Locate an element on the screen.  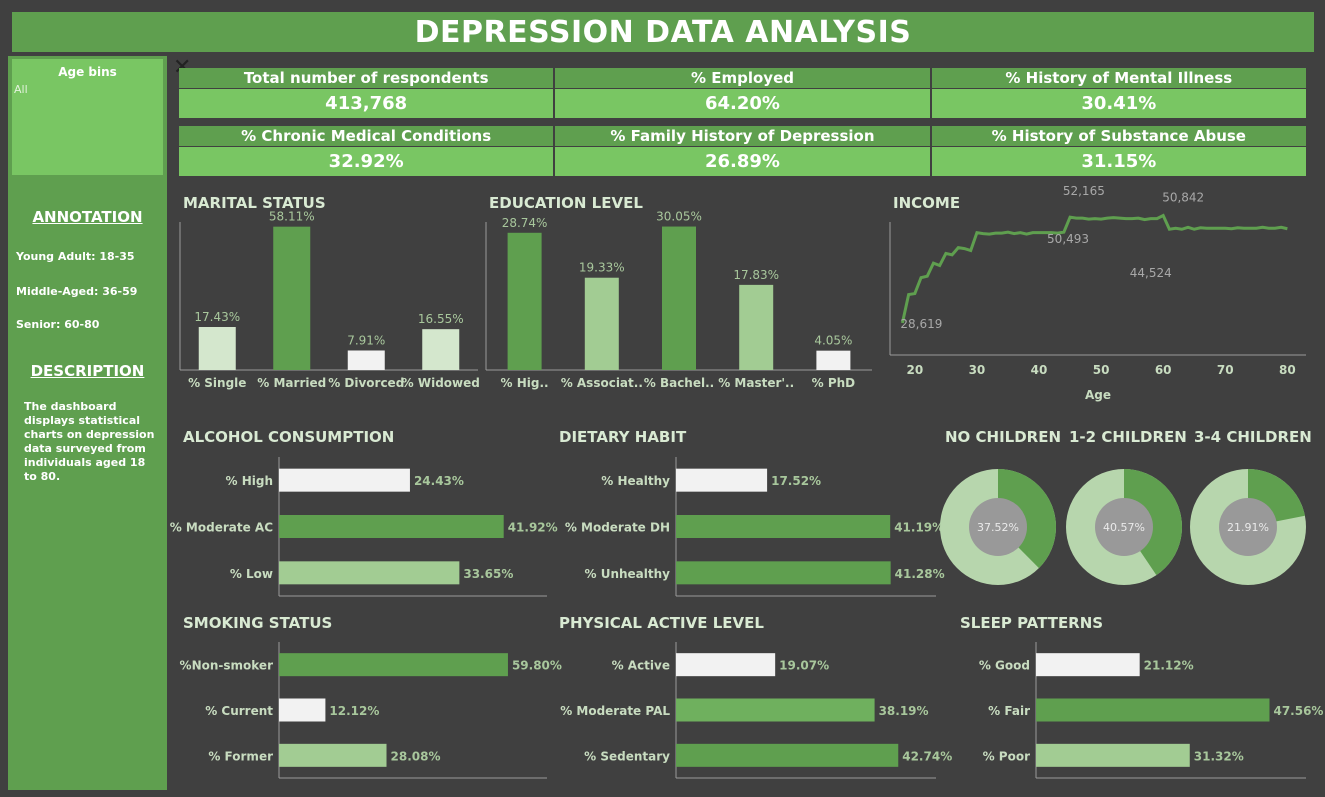
kpi-value: 32.92% is located at coordinates (366, 161).